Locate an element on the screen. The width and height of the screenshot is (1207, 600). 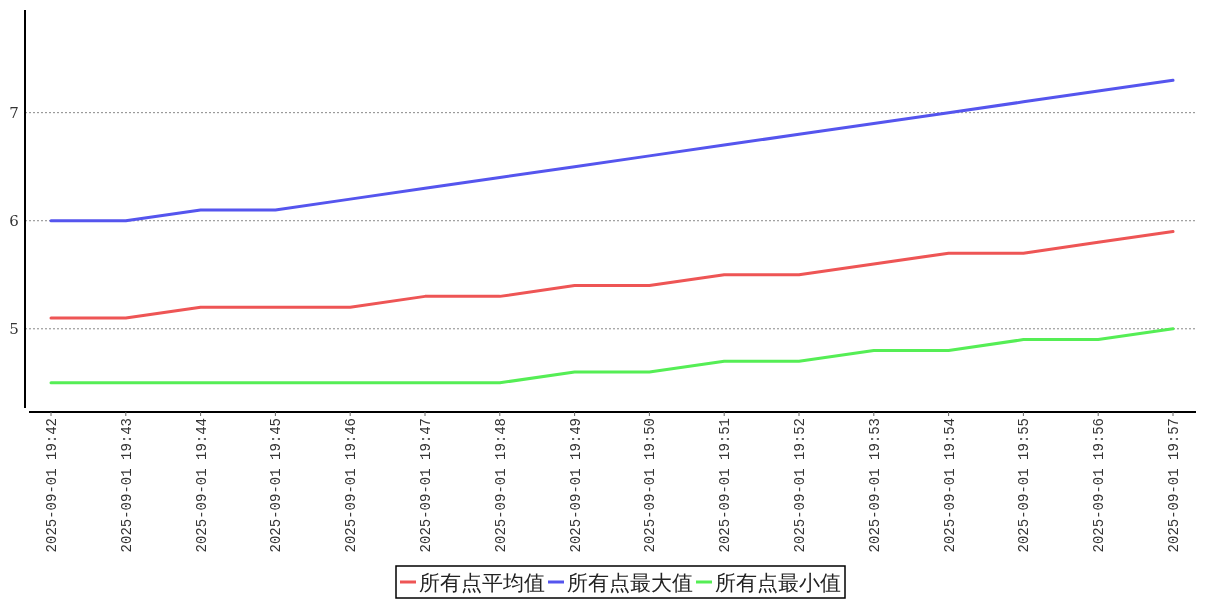
x-tick-label: 2025-09-01 19:44 is located at coordinates (201, 485).